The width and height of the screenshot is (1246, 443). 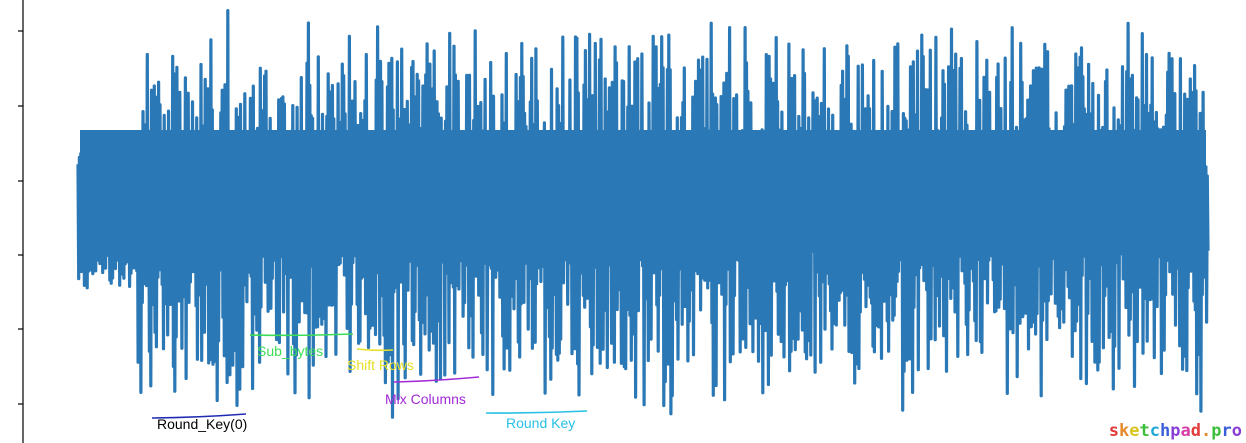 I want to click on watermark-letter: ., so click(x=1206, y=431).